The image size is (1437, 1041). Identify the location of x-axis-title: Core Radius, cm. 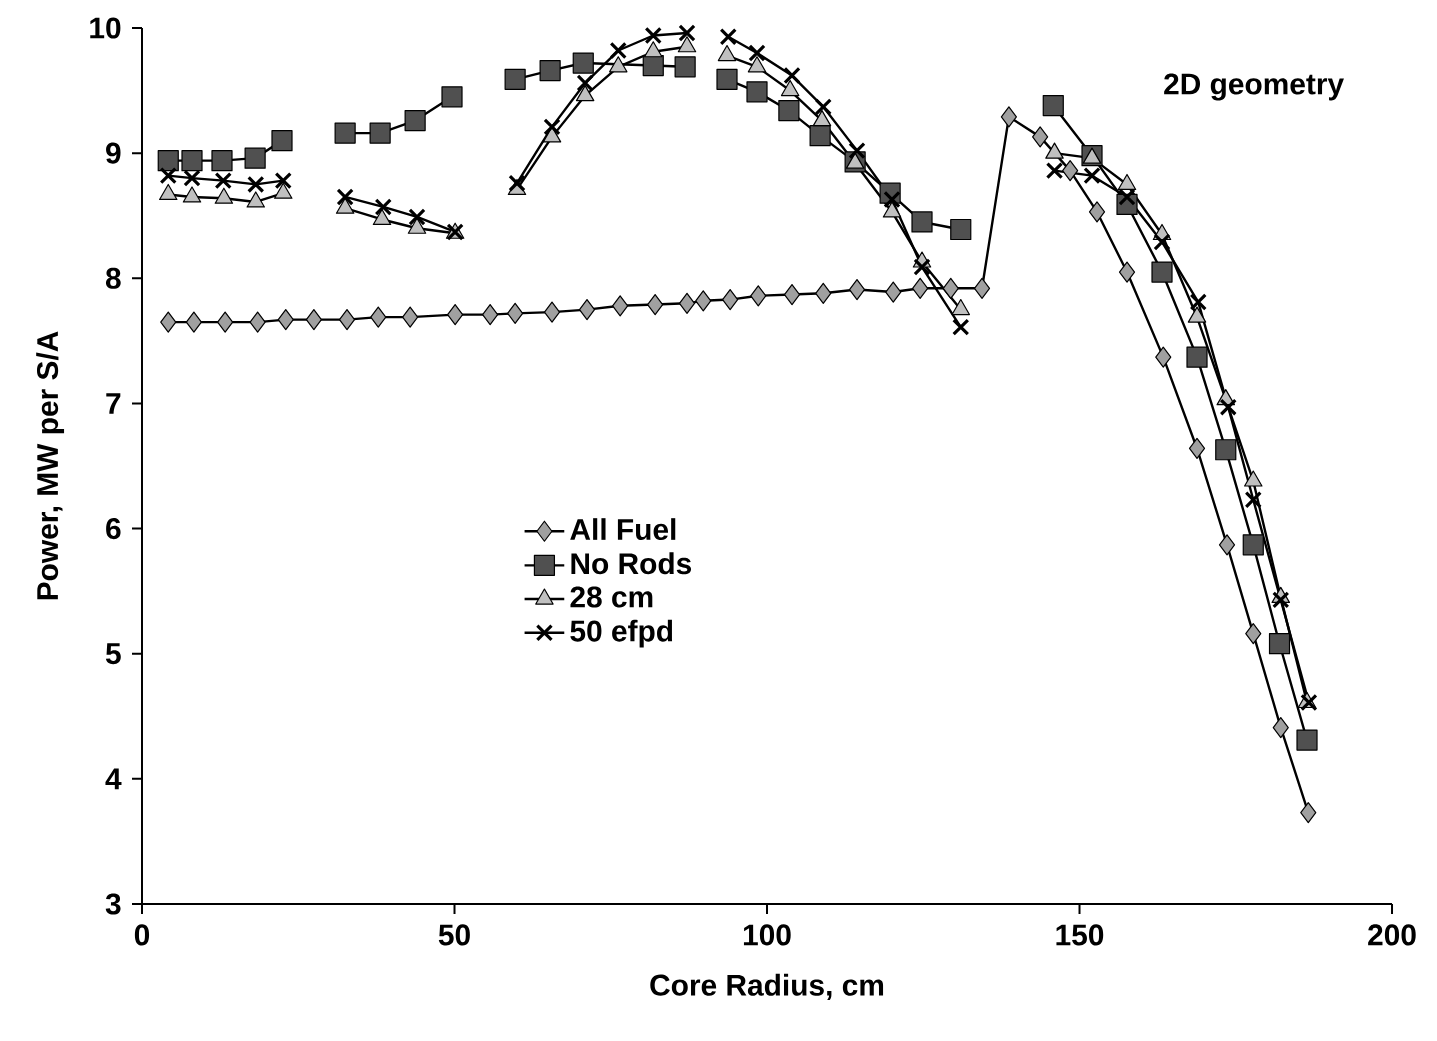
(767, 987).